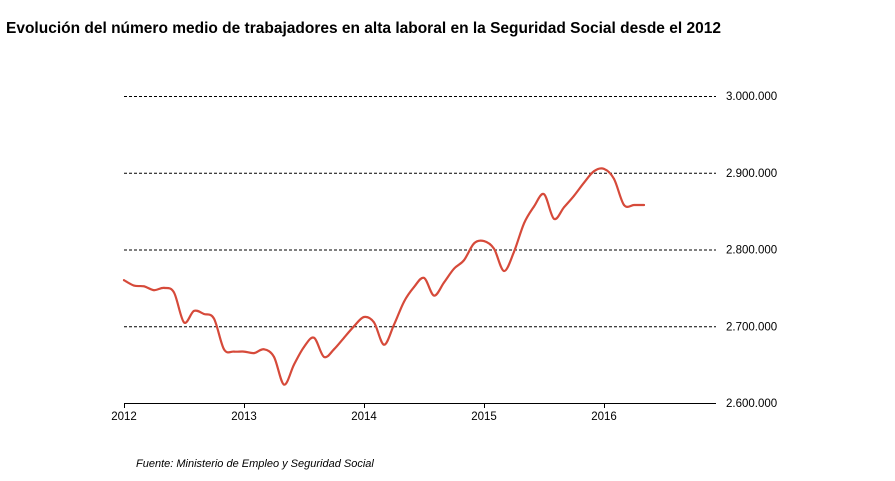 The width and height of the screenshot is (895, 481). Describe the element at coordinates (751, 174) in the screenshot. I see `y-tick-label: 2.900.000` at that location.